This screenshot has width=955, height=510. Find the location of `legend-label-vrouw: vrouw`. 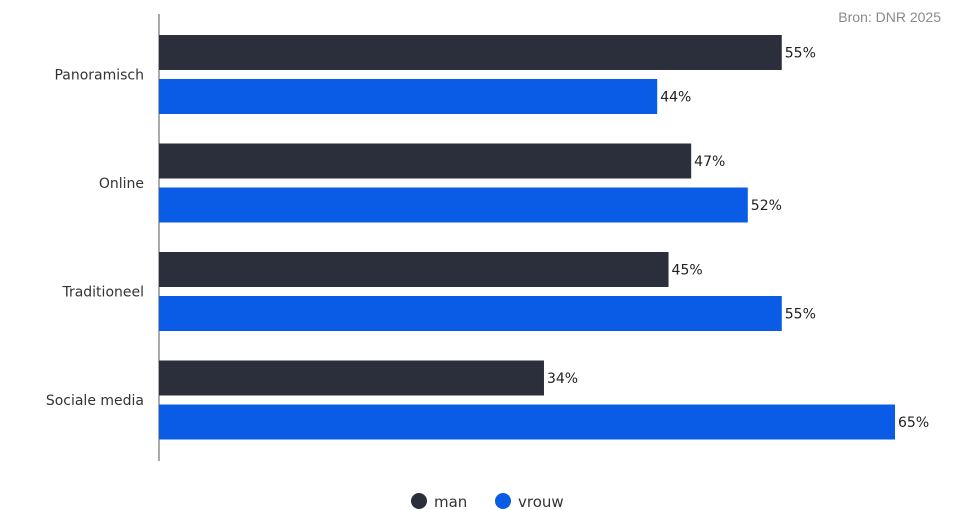

legend-label-vrouw: vrouw is located at coordinates (541, 501).